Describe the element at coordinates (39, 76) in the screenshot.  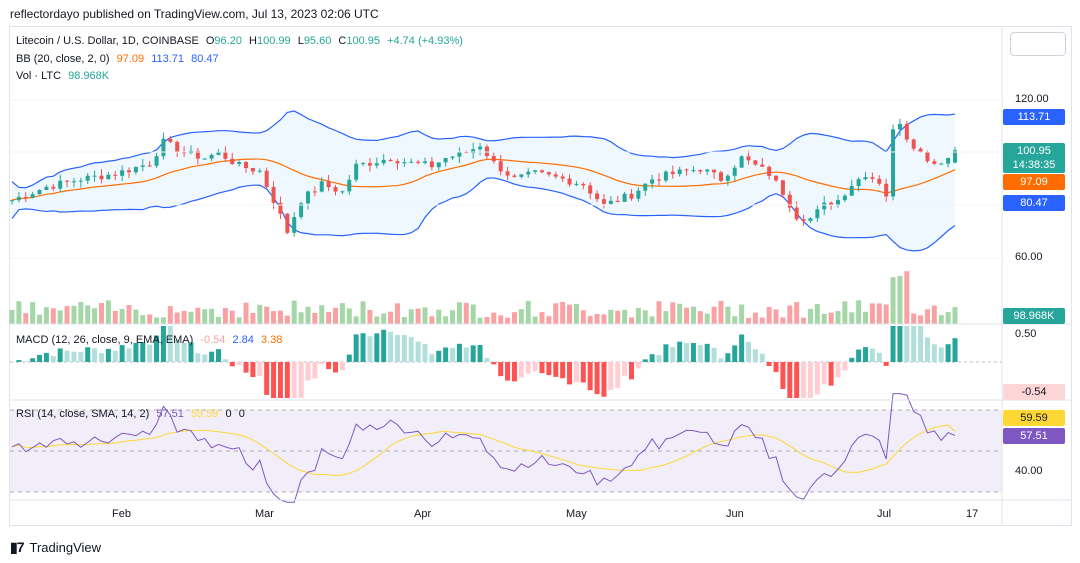
I see `vol-title: Vol · LTC` at that location.